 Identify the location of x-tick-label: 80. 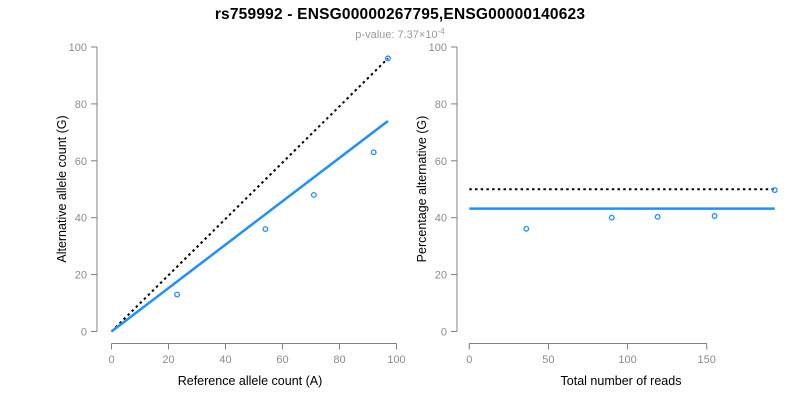
(339, 360).